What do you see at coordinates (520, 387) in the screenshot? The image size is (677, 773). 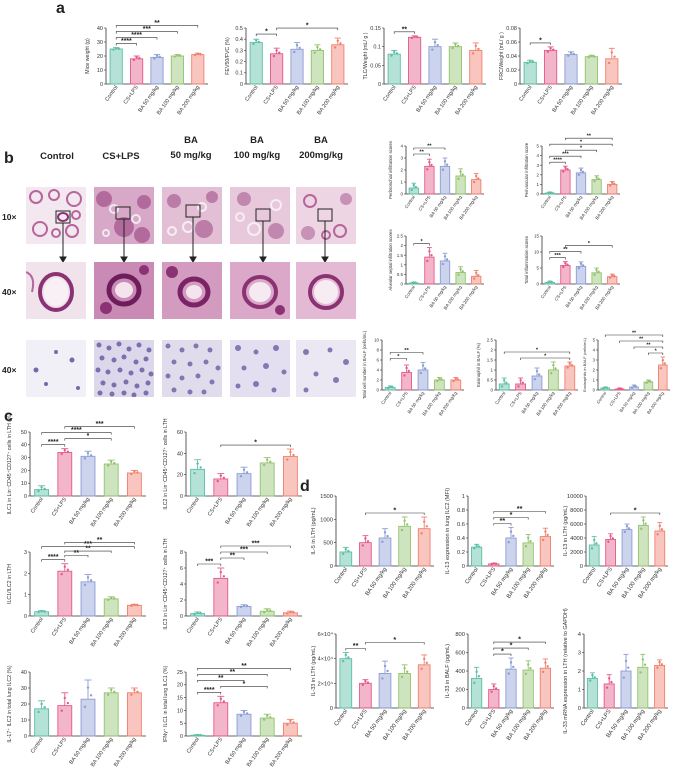 I see `chart-b6-bar` at bounding box center [520, 387].